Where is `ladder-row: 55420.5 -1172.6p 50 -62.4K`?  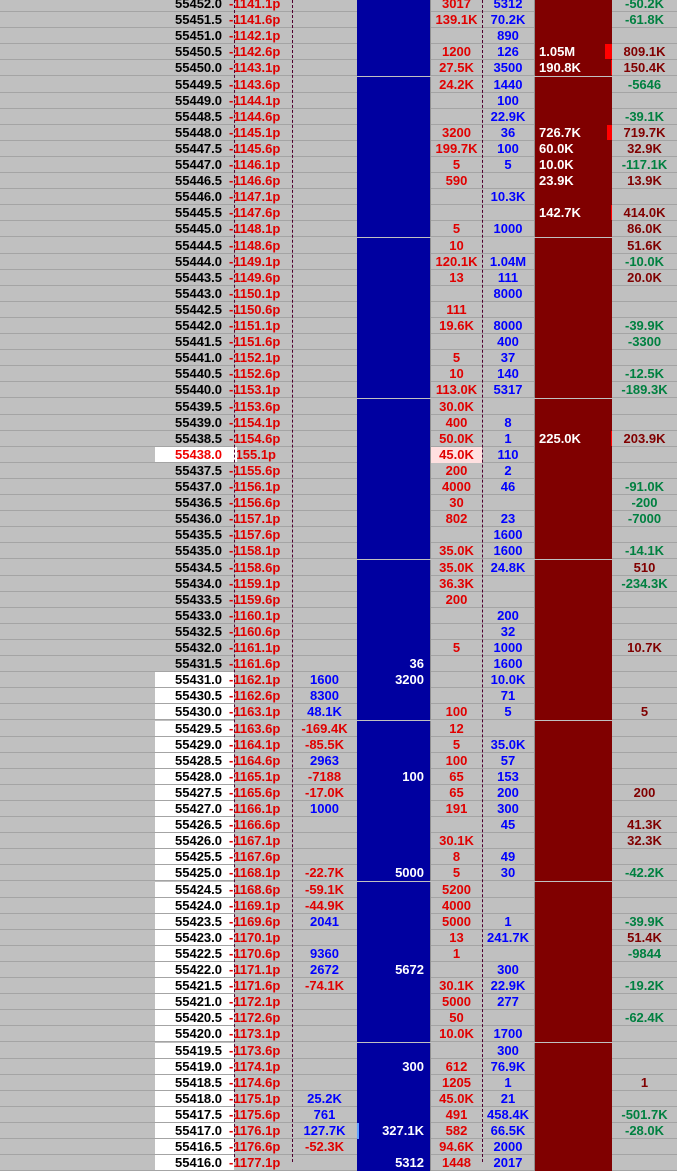
ladder-row: 55420.5 -1172.6p 50 -62.4K is located at coordinates (338, 1018).